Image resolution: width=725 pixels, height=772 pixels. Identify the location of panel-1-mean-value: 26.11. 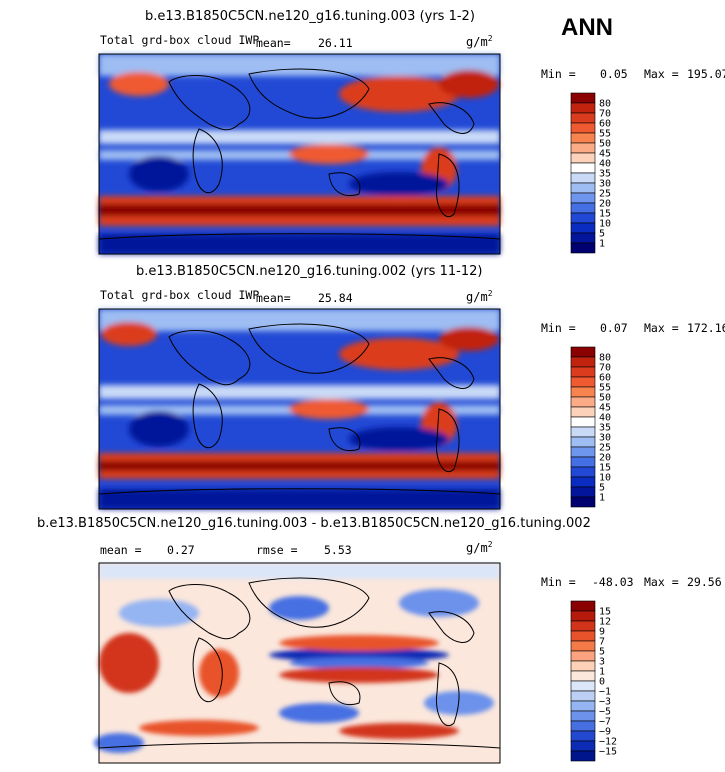
(335, 43).